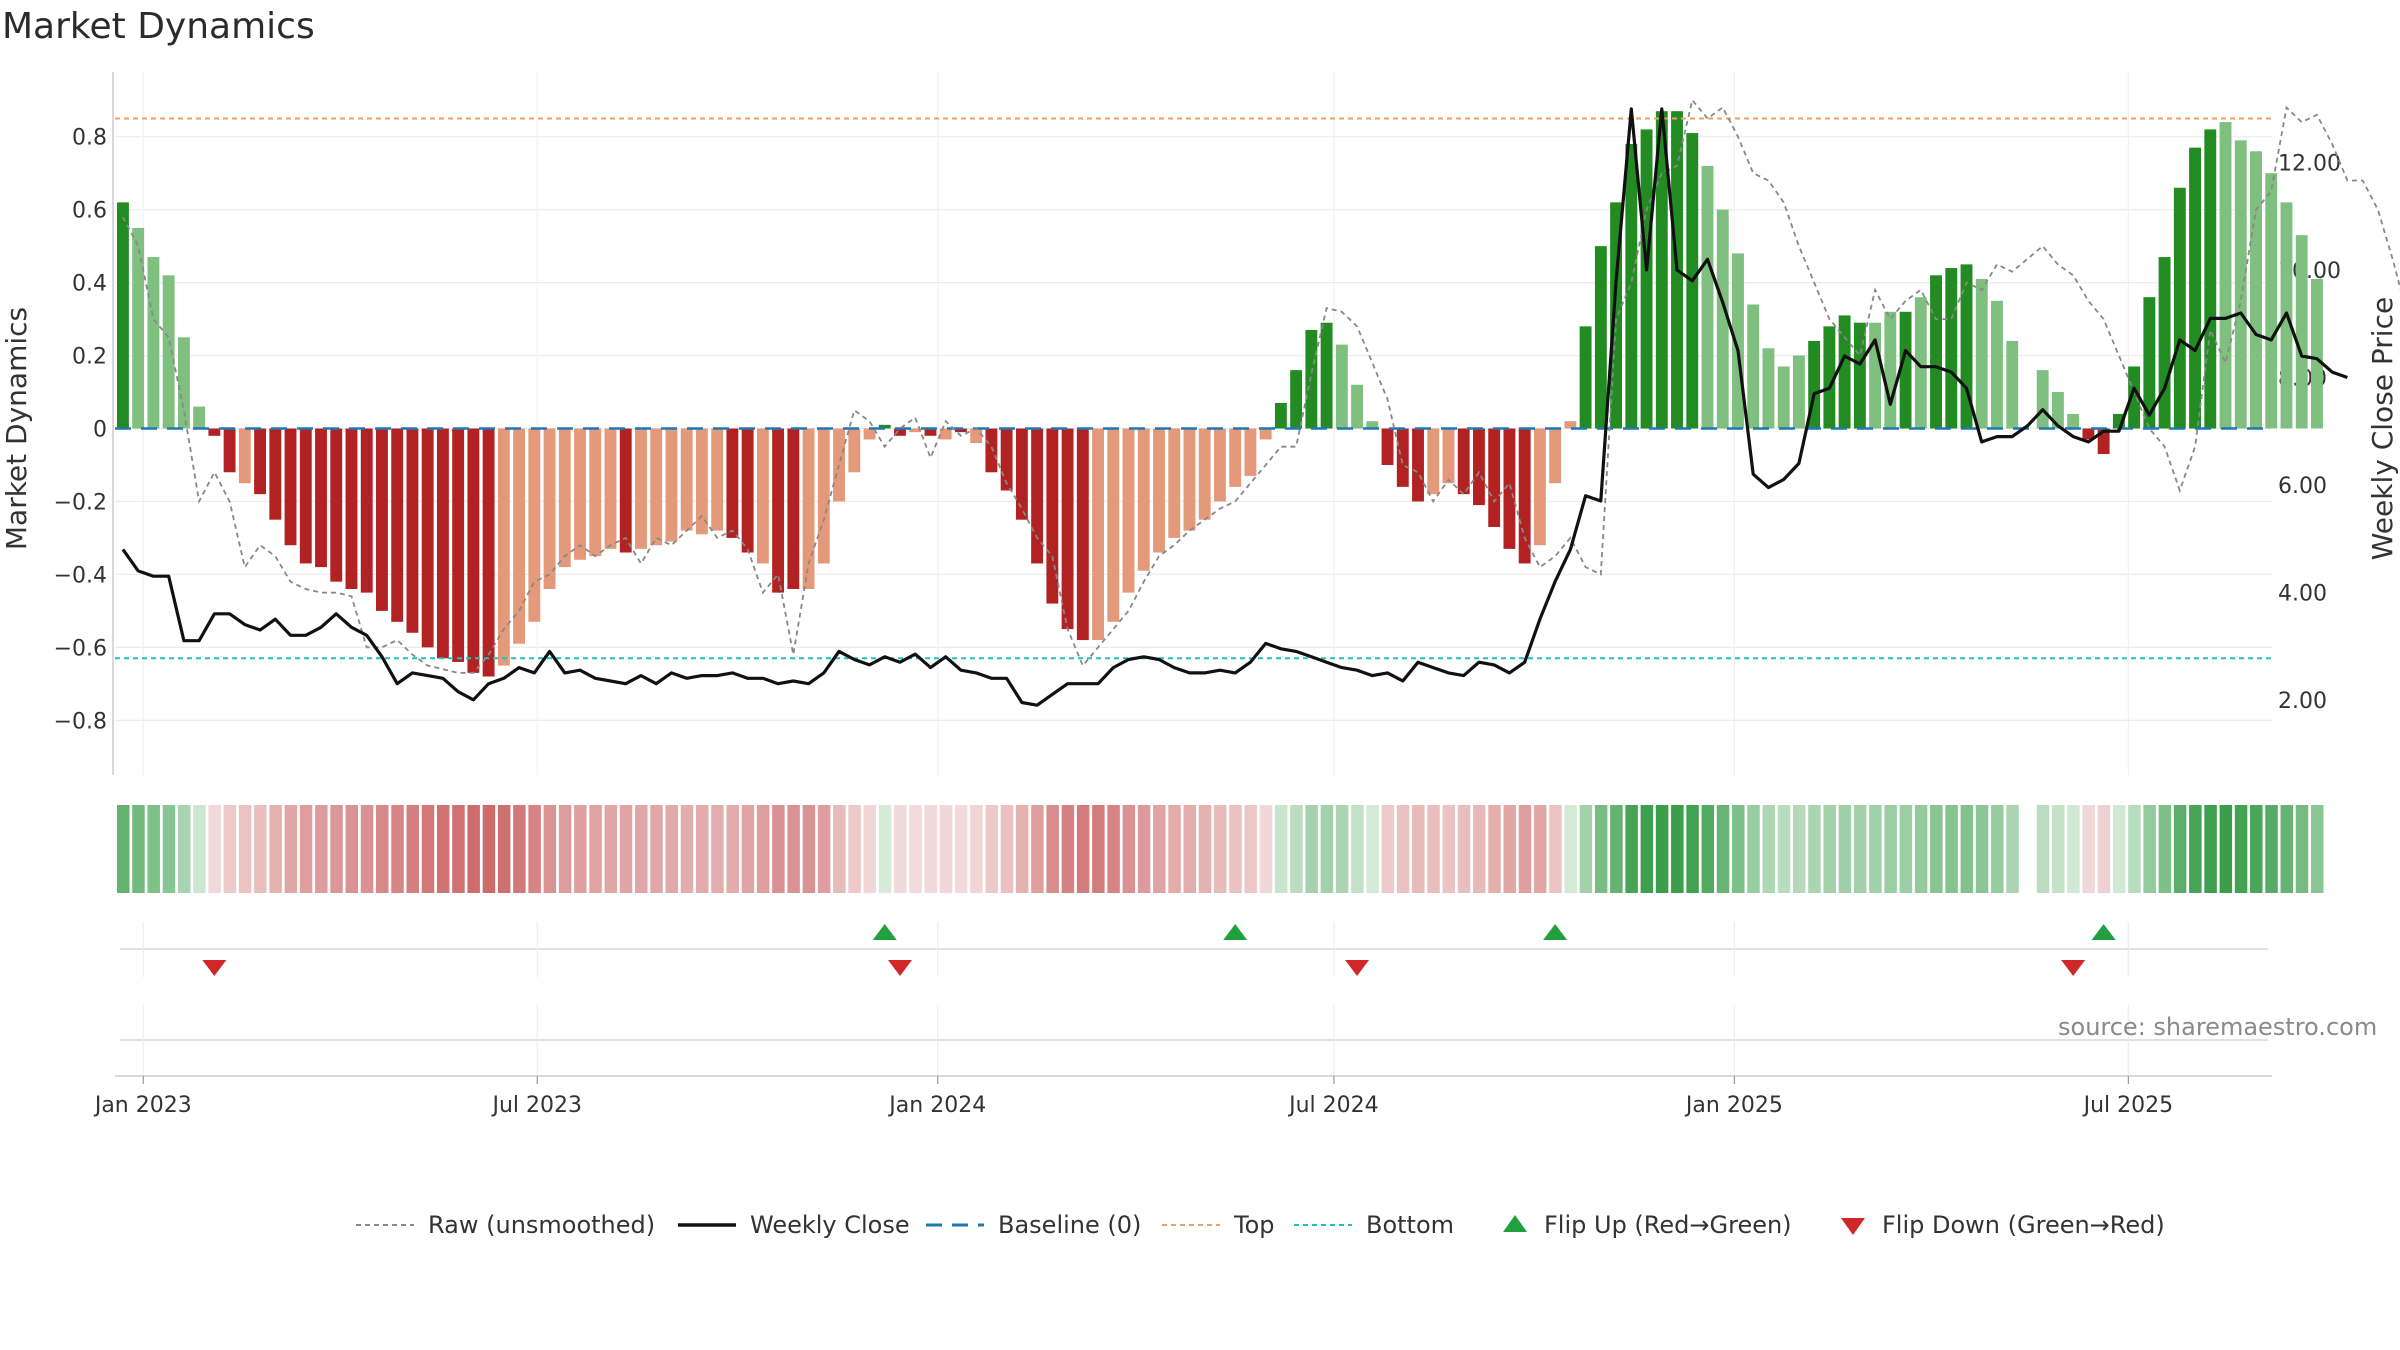  Describe the element at coordinates (80, 575) in the screenshot. I see `y-tick-label: −0.4` at that location.